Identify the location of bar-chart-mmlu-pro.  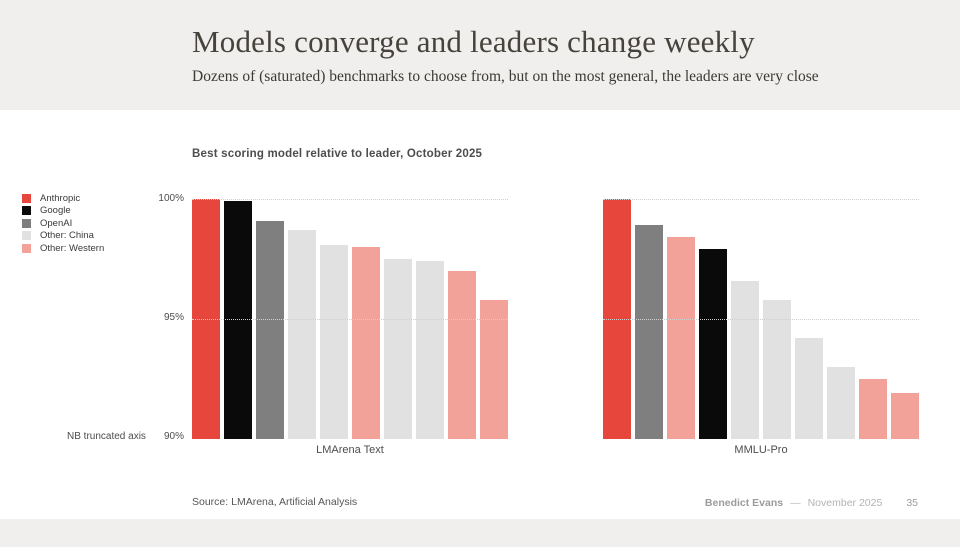
(761, 319).